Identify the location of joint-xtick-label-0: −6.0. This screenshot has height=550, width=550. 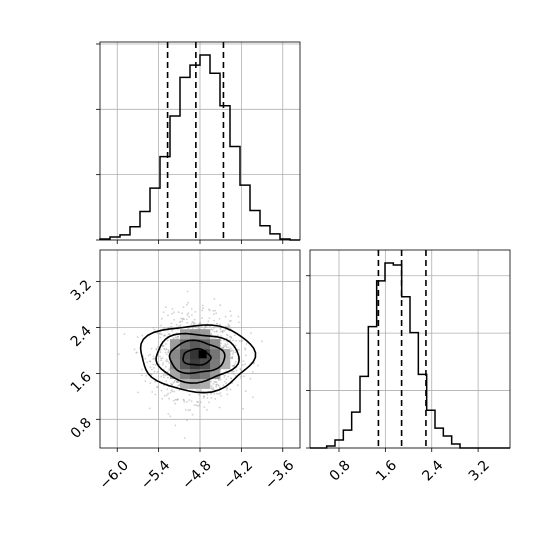
(114, 474).